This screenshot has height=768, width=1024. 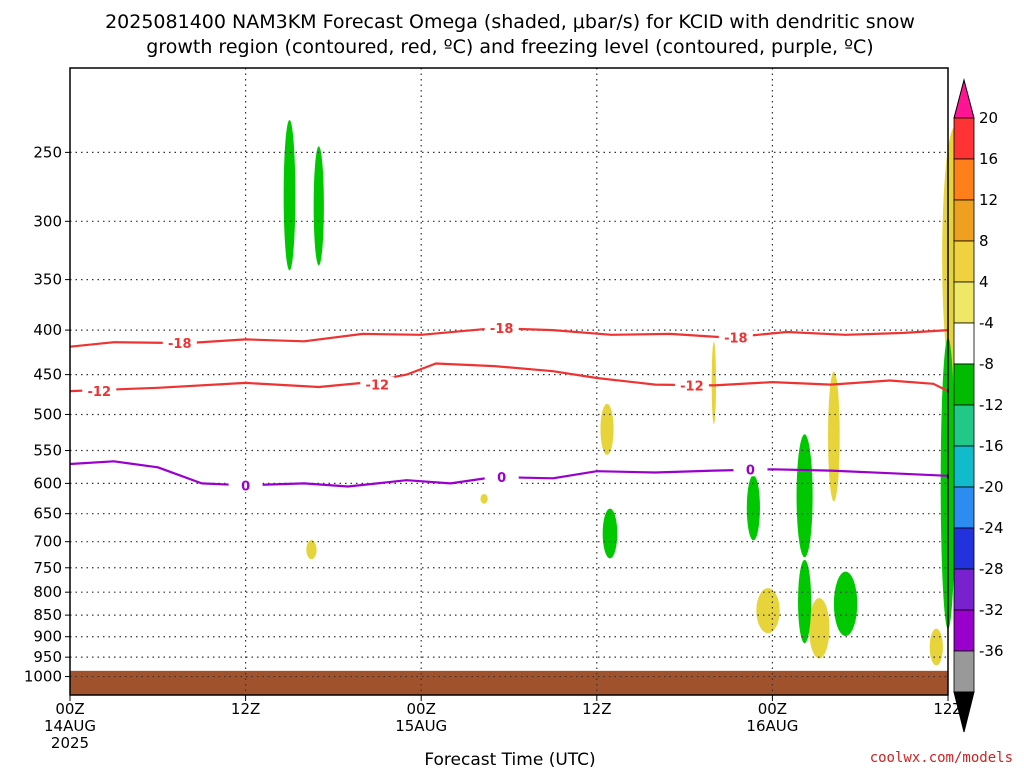 I want to click on colorbar-label-0: 20, so click(x=988, y=118).